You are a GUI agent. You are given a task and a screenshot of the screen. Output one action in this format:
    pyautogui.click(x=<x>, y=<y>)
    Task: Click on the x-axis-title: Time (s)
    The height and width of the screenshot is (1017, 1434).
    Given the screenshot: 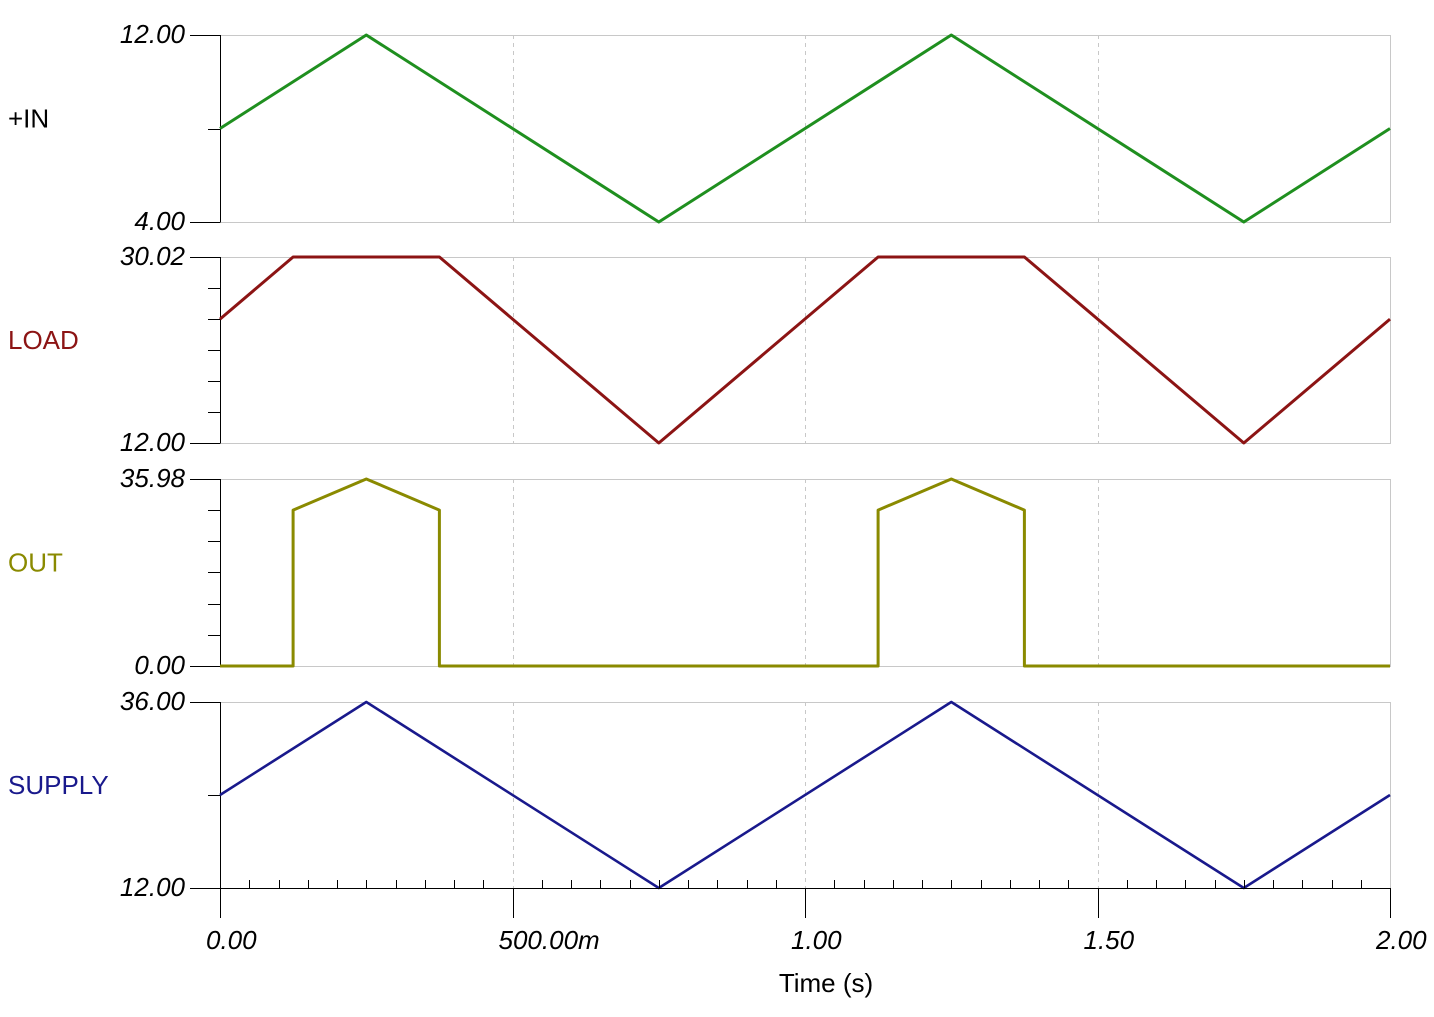 What is the action you would take?
    pyautogui.click(x=826, y=983)
    